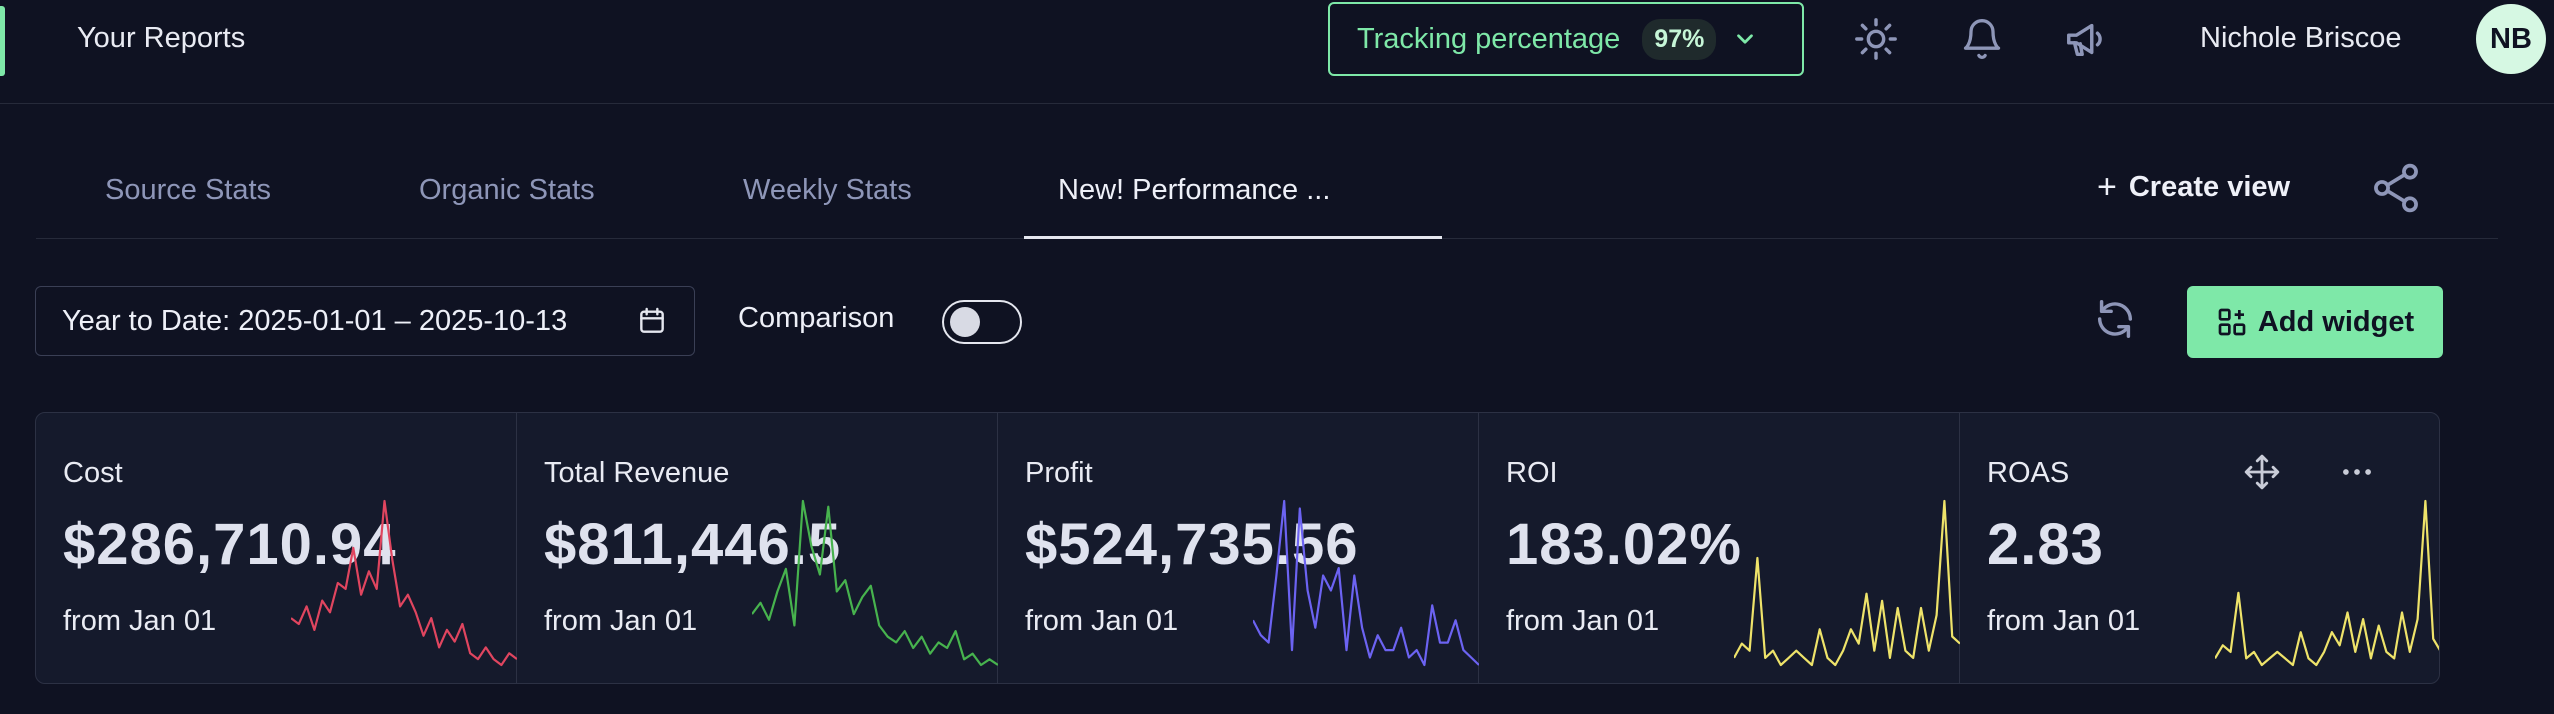 The image size is (2554, 714). Describe the element at coordinates (507, 190) in the screenshot. I see `tab-organic-stats: Organic Stats` at that location.